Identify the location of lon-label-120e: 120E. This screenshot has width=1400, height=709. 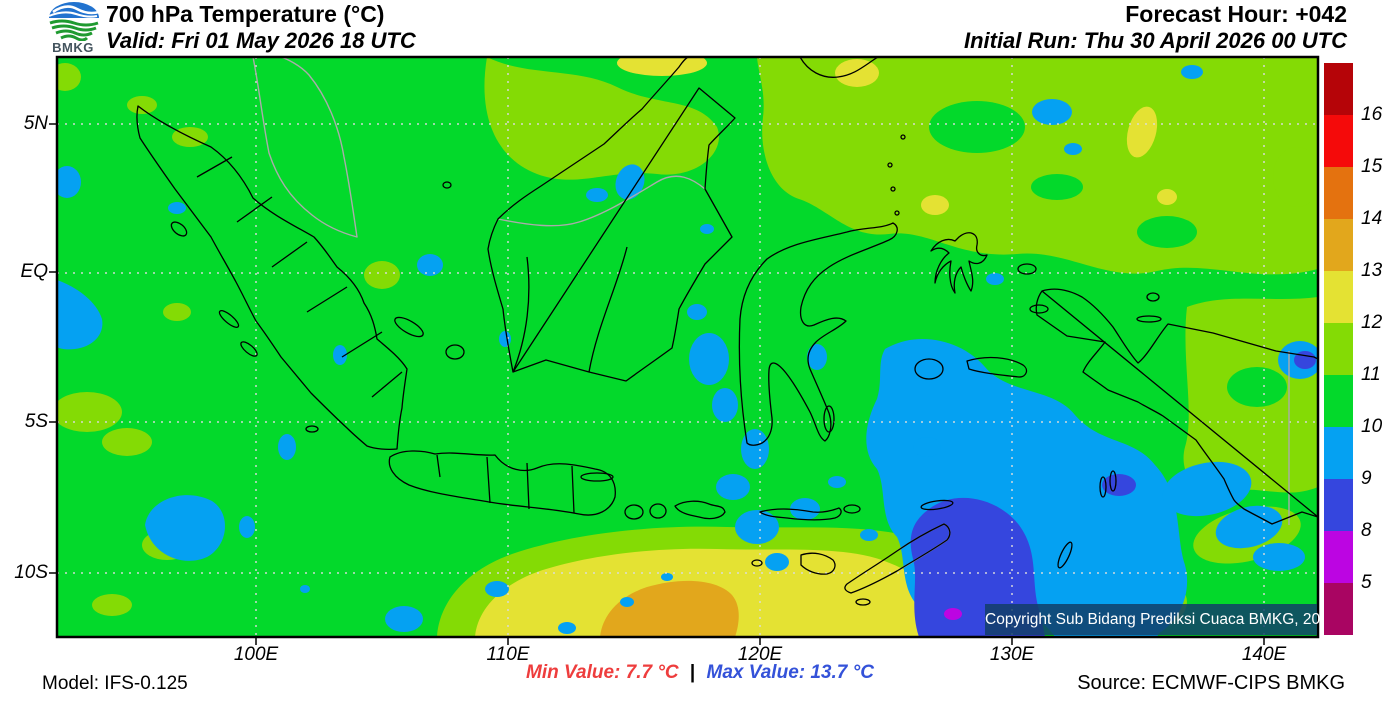
(760, 654).